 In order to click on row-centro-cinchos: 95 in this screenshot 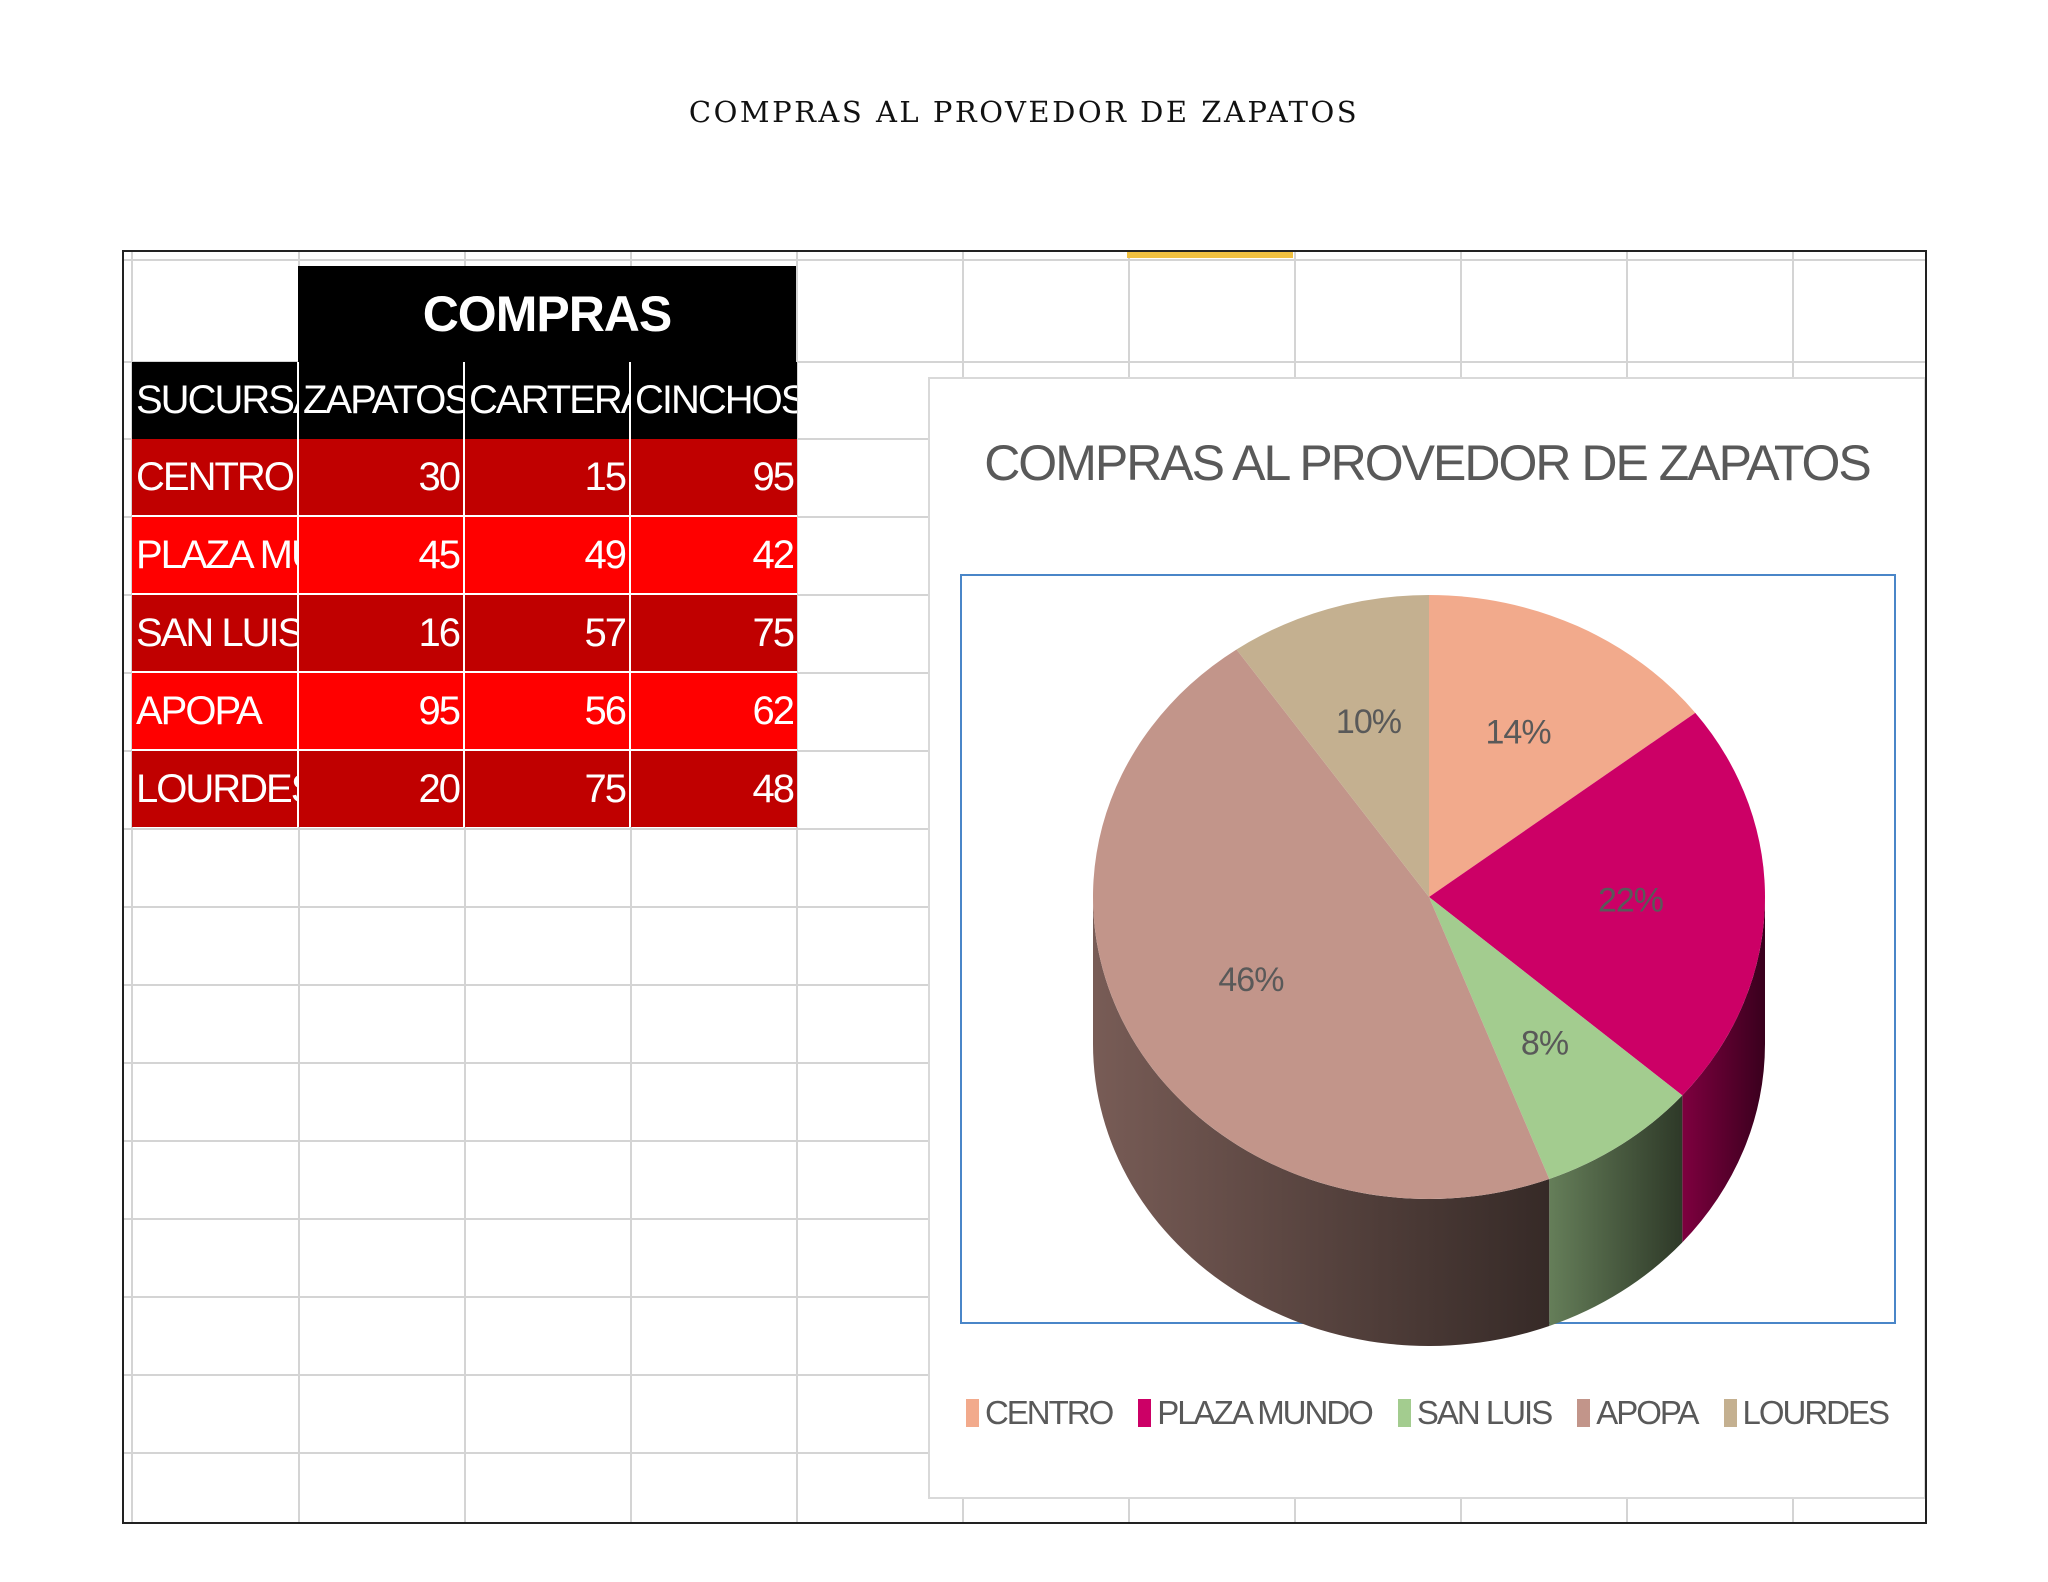, I will do `click(714, 478)`.